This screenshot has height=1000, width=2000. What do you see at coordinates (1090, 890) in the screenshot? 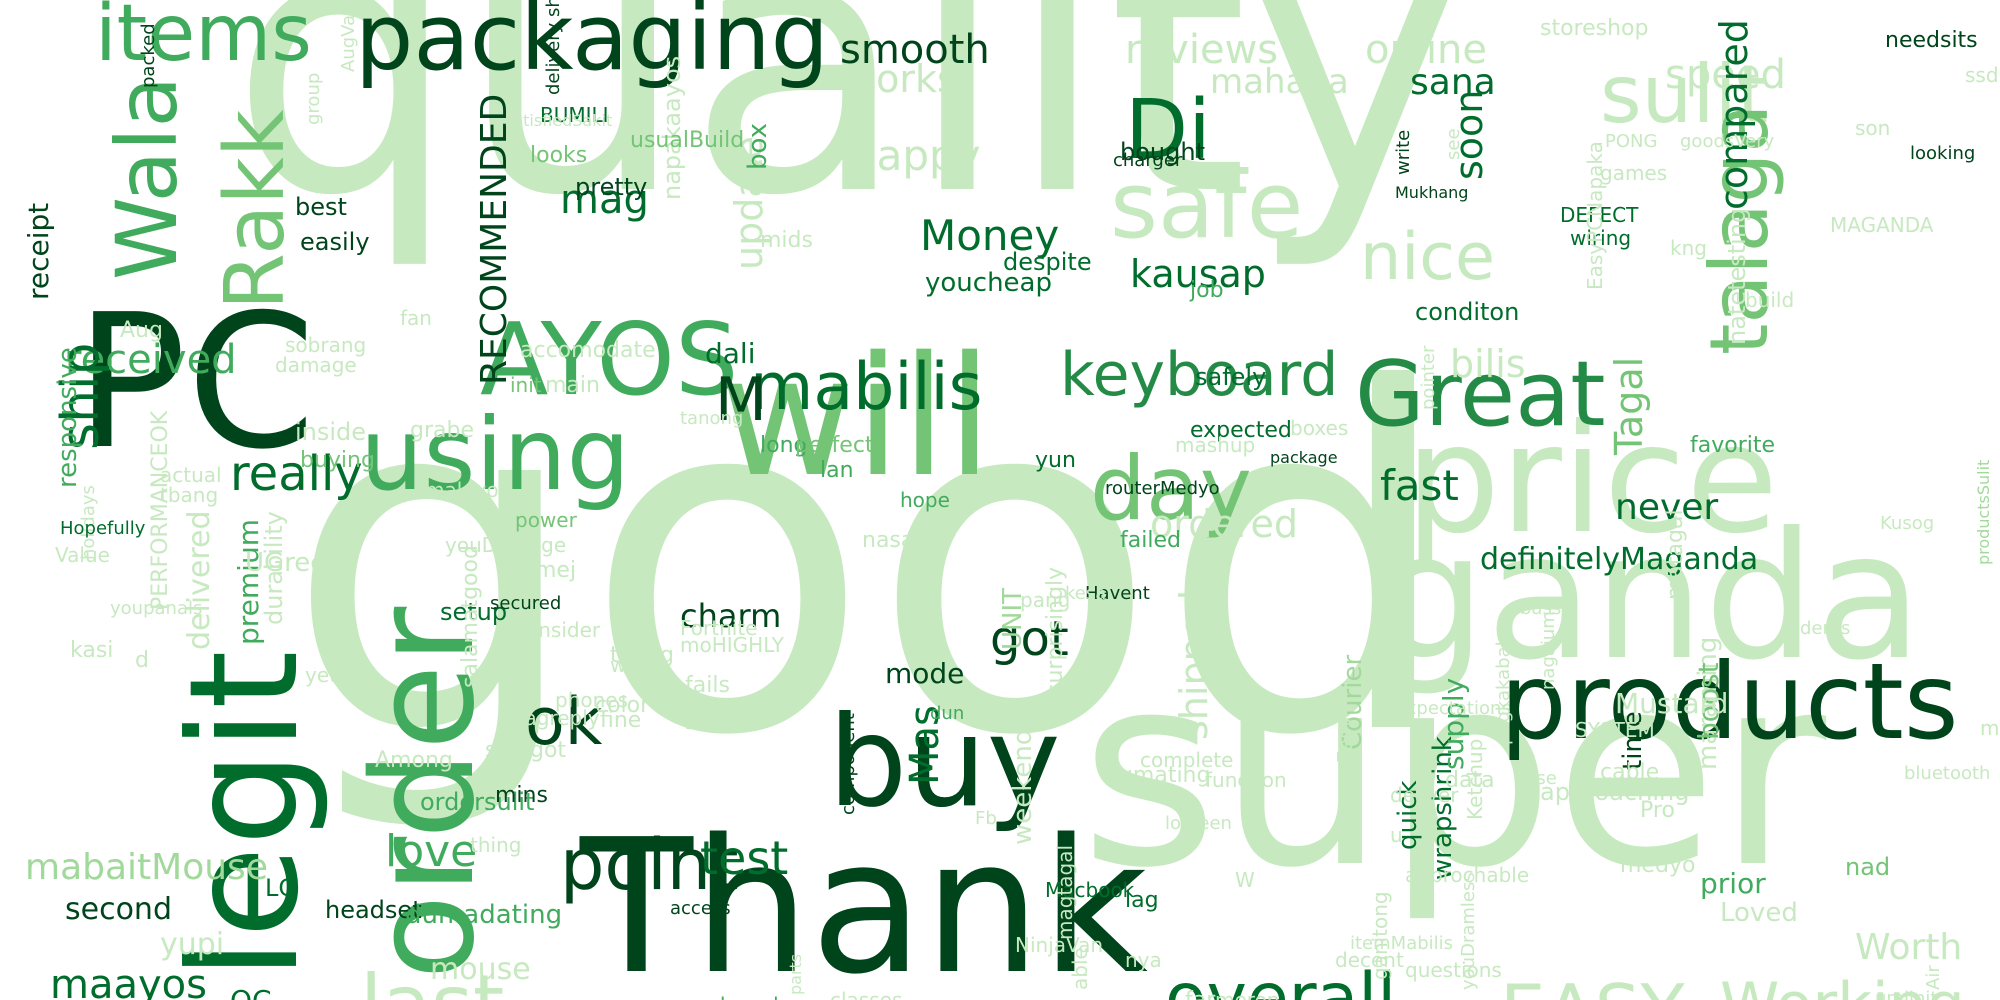
I see `cloud-word: Macbook` at bounding box center [1090, 890].